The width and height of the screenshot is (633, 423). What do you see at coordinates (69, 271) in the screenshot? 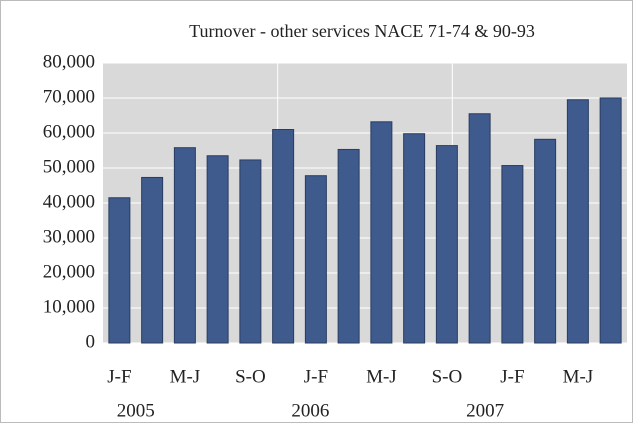
I see `y-tick-label: 20,000` at bounding box center [69, 271].